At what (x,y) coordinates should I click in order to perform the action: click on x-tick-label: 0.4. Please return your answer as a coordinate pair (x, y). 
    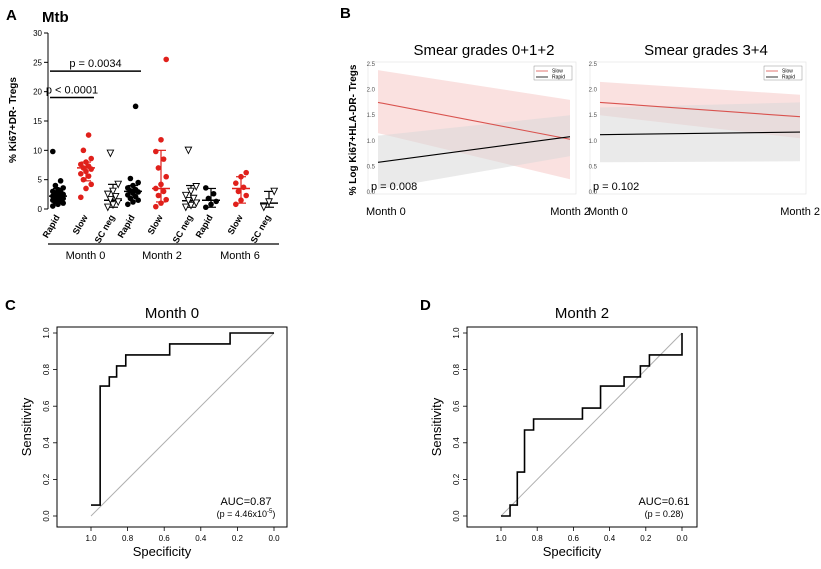
    Looking at the image, I should click on (201, 538).